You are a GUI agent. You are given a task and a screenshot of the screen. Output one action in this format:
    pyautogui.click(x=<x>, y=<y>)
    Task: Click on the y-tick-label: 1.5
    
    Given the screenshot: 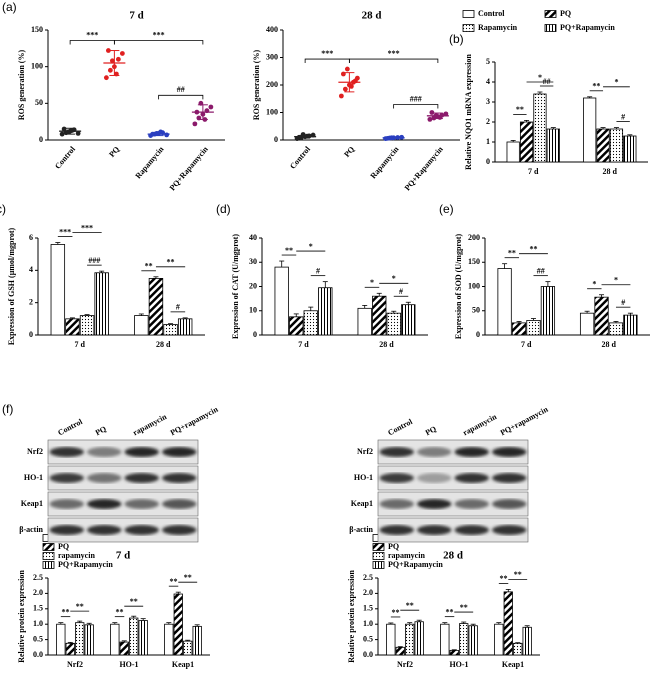 What is the action you would take?
    pyautogui.click(x=38, y=608)
    